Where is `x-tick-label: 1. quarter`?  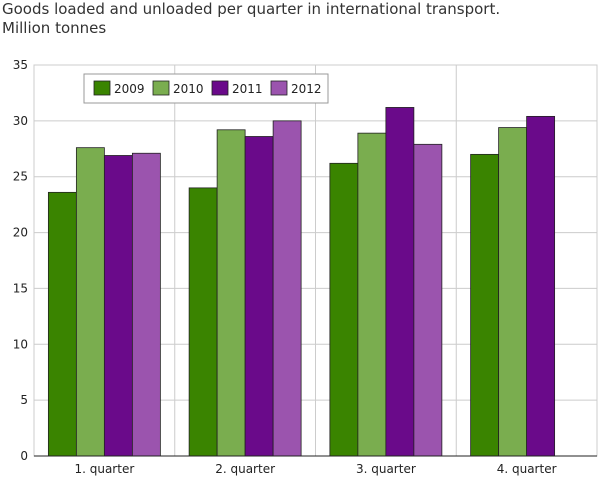 x-tick-label: 1. quarter is located at coordinates (104, 469).